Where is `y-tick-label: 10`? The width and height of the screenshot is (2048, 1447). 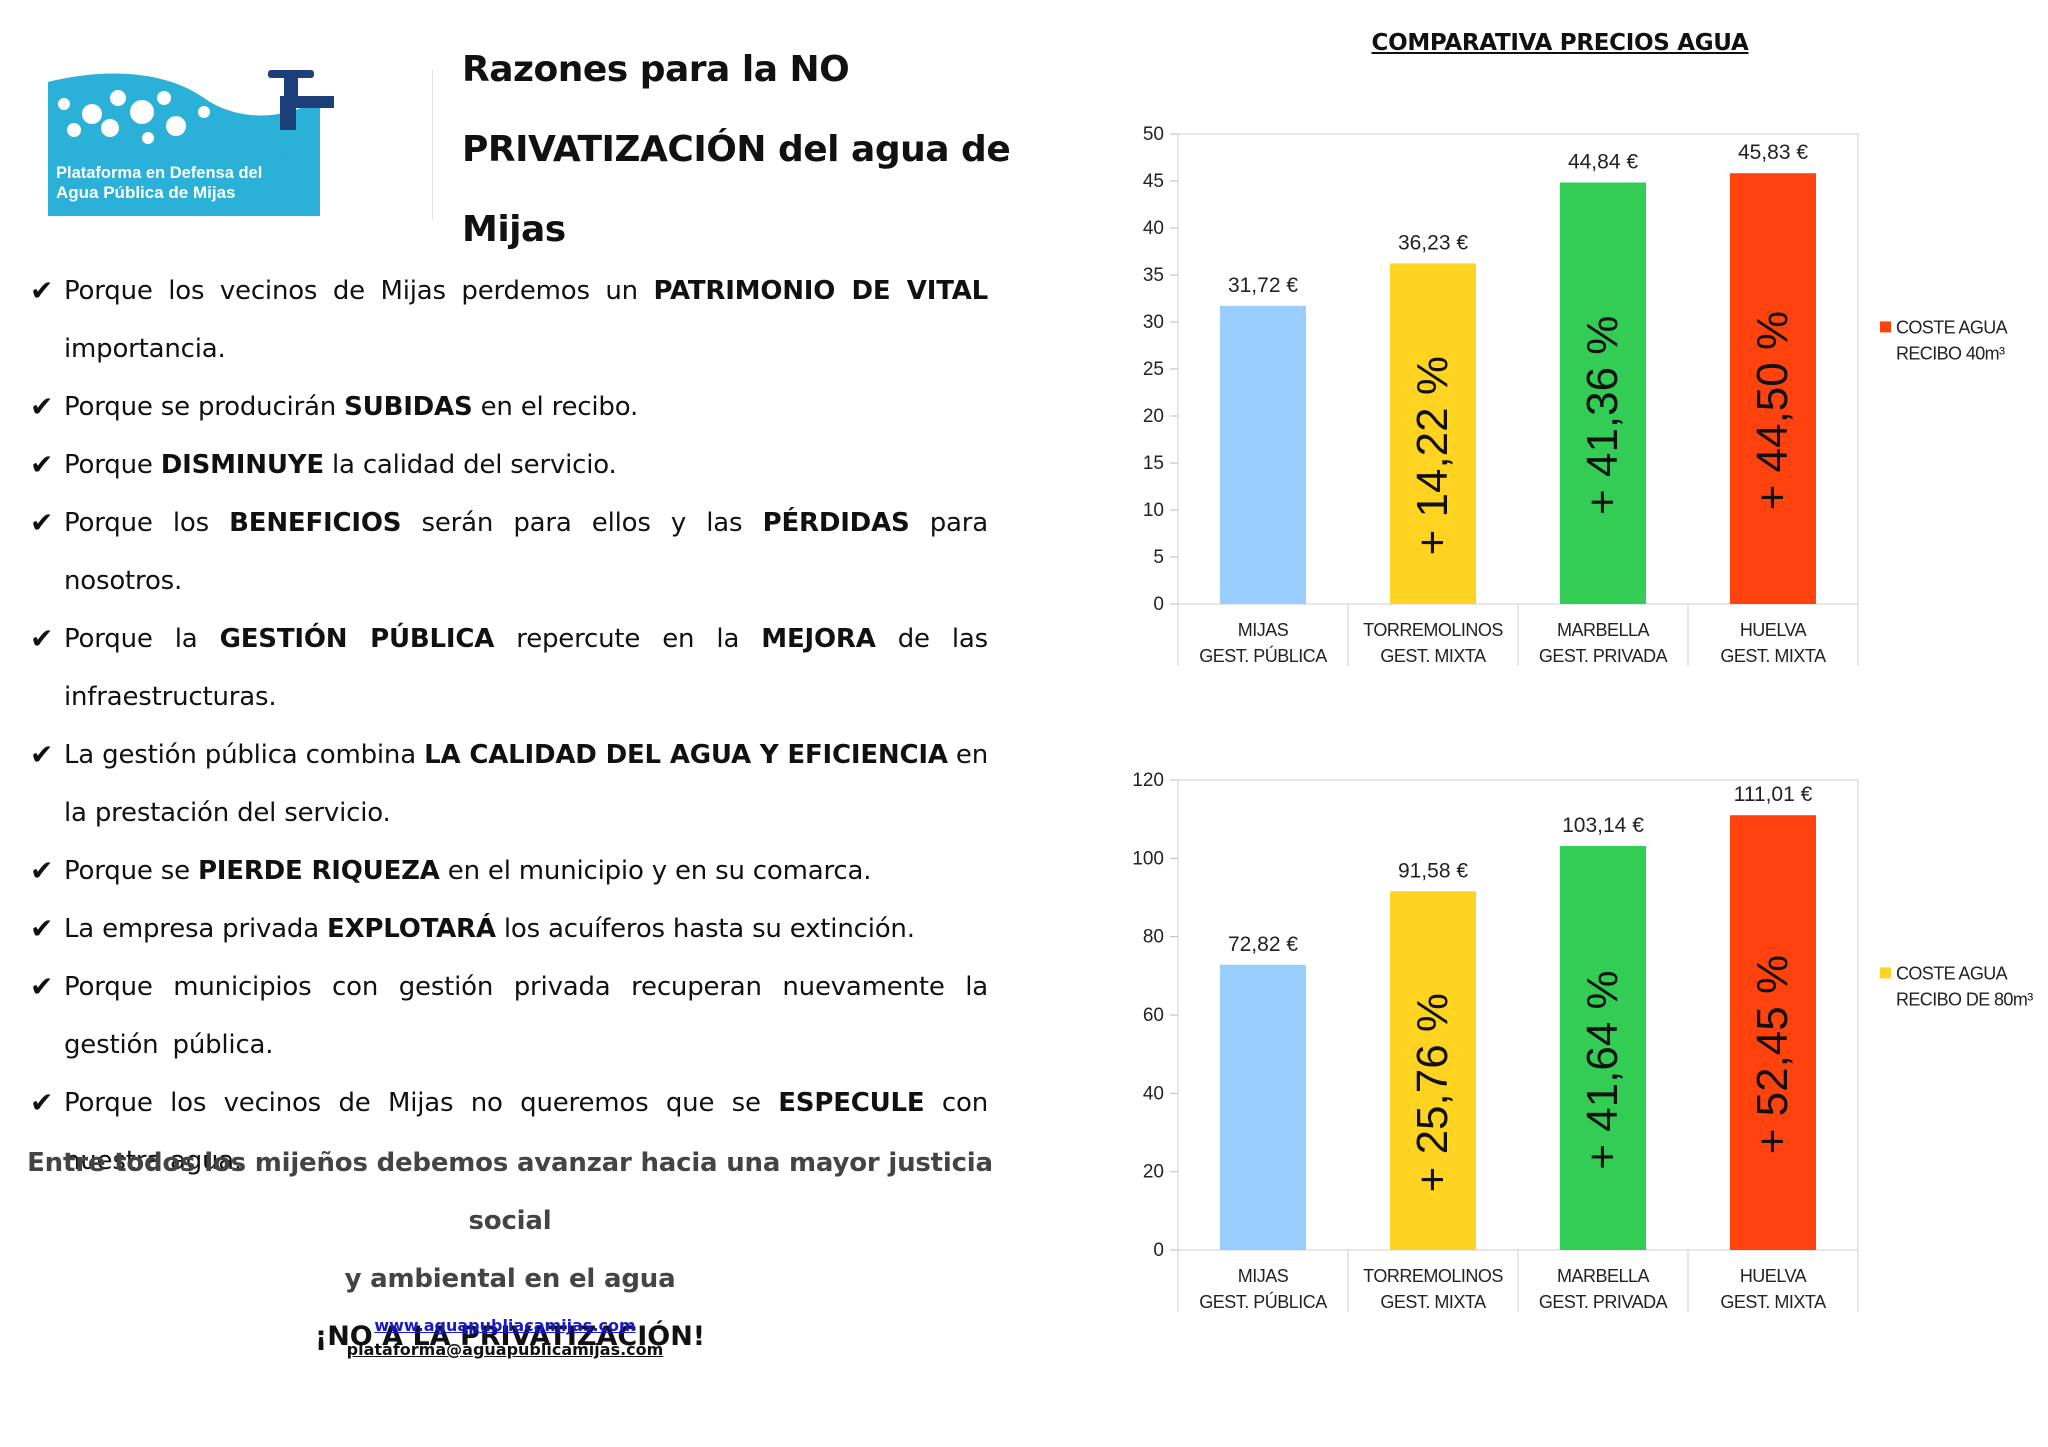
y-tick-label: 10 is located at coordinates (1153, 510).